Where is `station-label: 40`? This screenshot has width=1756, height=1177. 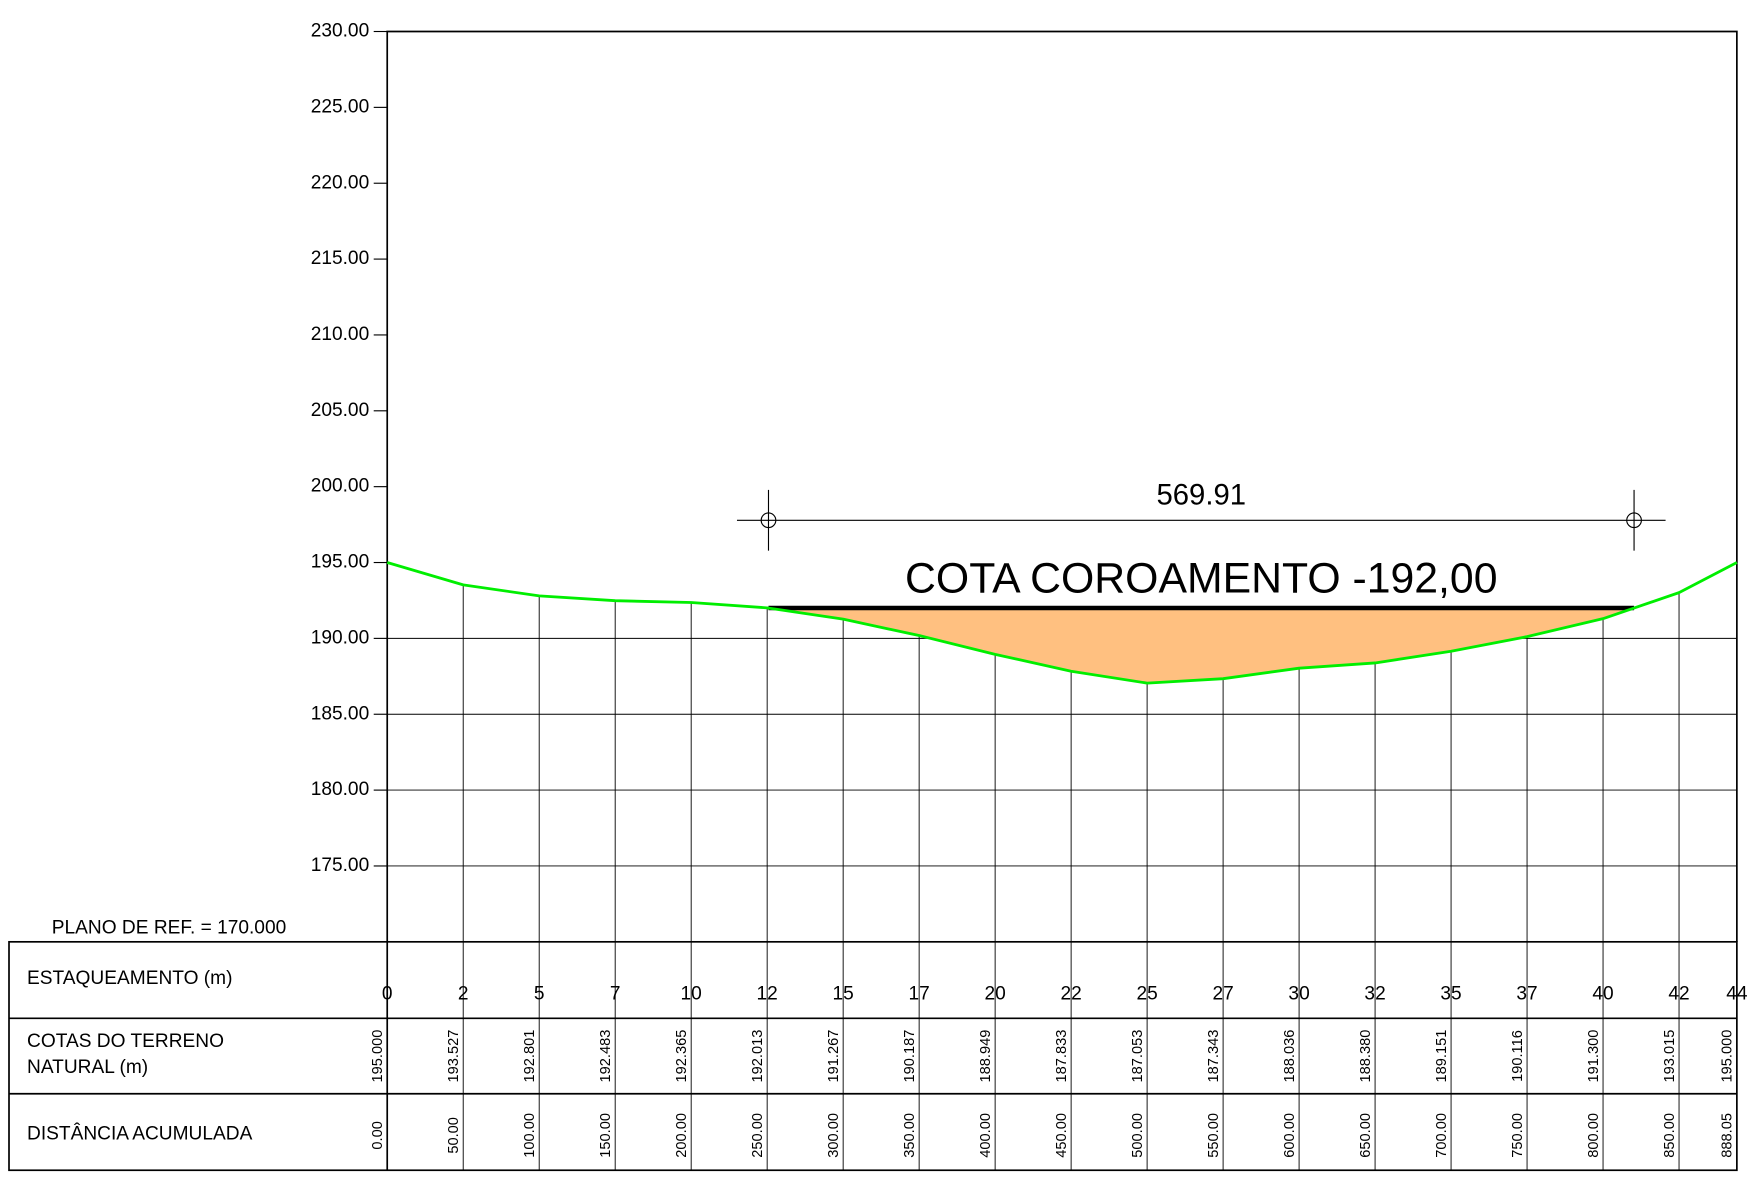
station-label: 40 is located at coordinates (1602, 994).